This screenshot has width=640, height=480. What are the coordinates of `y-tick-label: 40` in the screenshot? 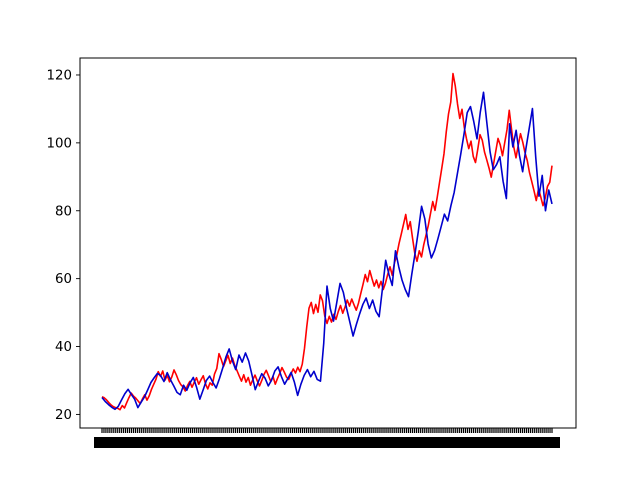 It's located at (63, 347).